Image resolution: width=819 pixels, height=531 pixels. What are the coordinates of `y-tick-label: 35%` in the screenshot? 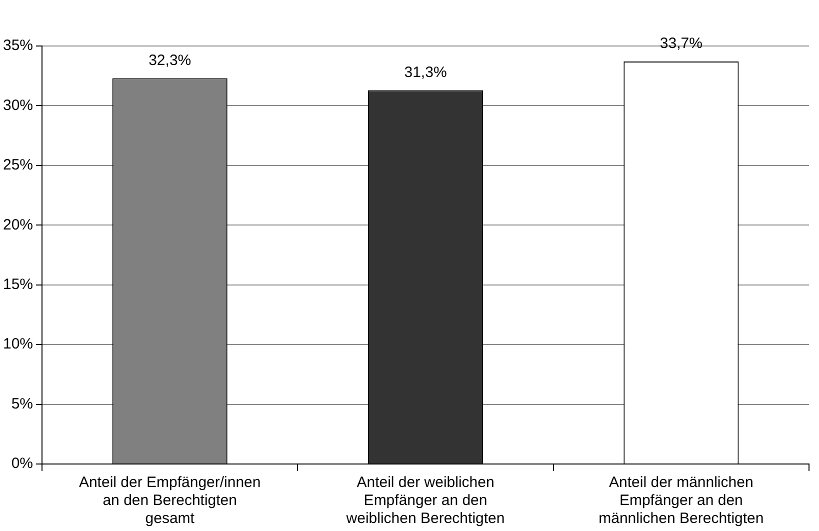 It's located at (18, 45).